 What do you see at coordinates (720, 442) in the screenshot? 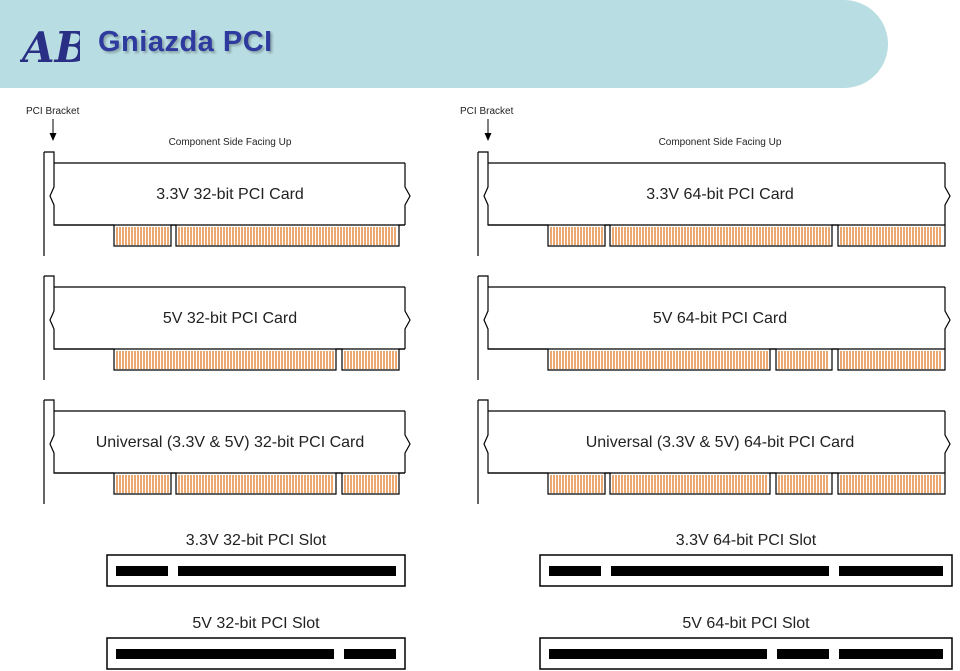
I see `card-label: Universal (3.3V & 5V) 64-bit PCI Card` at bounding box center [720, 442].